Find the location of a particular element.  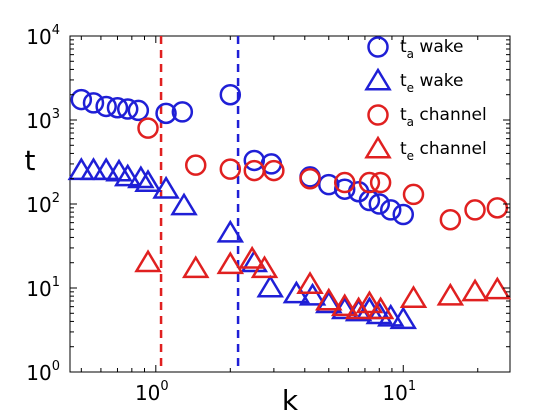

y-axis-label: t is located at coordinates (30, 160).